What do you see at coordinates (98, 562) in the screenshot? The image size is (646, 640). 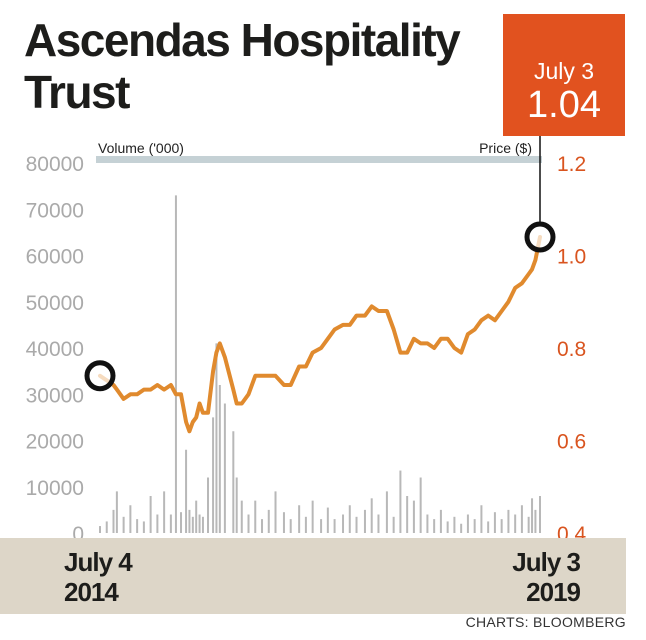 I see `x-label-start-line1: July 4` at bounding box center [98, 562].